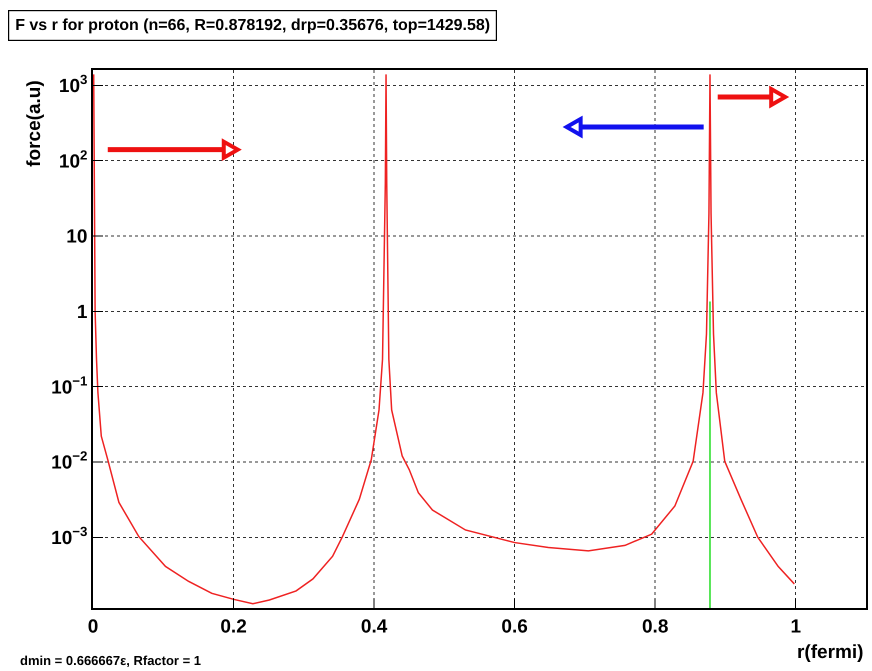 The height and width of the screenshot is (671, 872). What do you see at coordinates (77, 237) in the screenshot?
I see `y-tick-label: 10` at bounding box center [77, 237].